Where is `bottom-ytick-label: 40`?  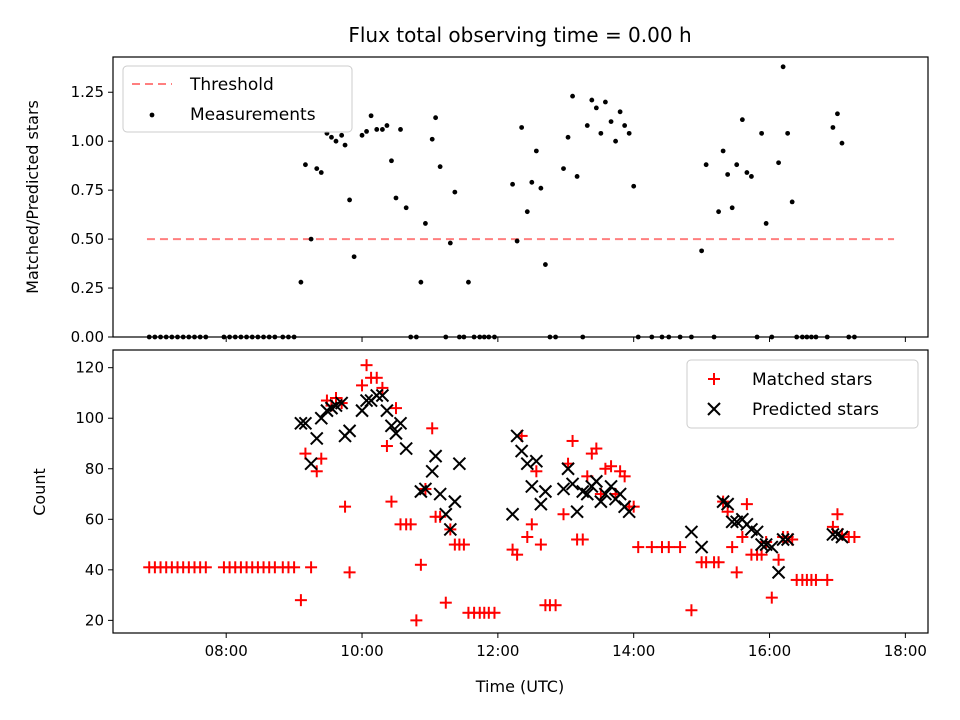 bottom-ytick-label: 40 is located at coordinates (94, 570).